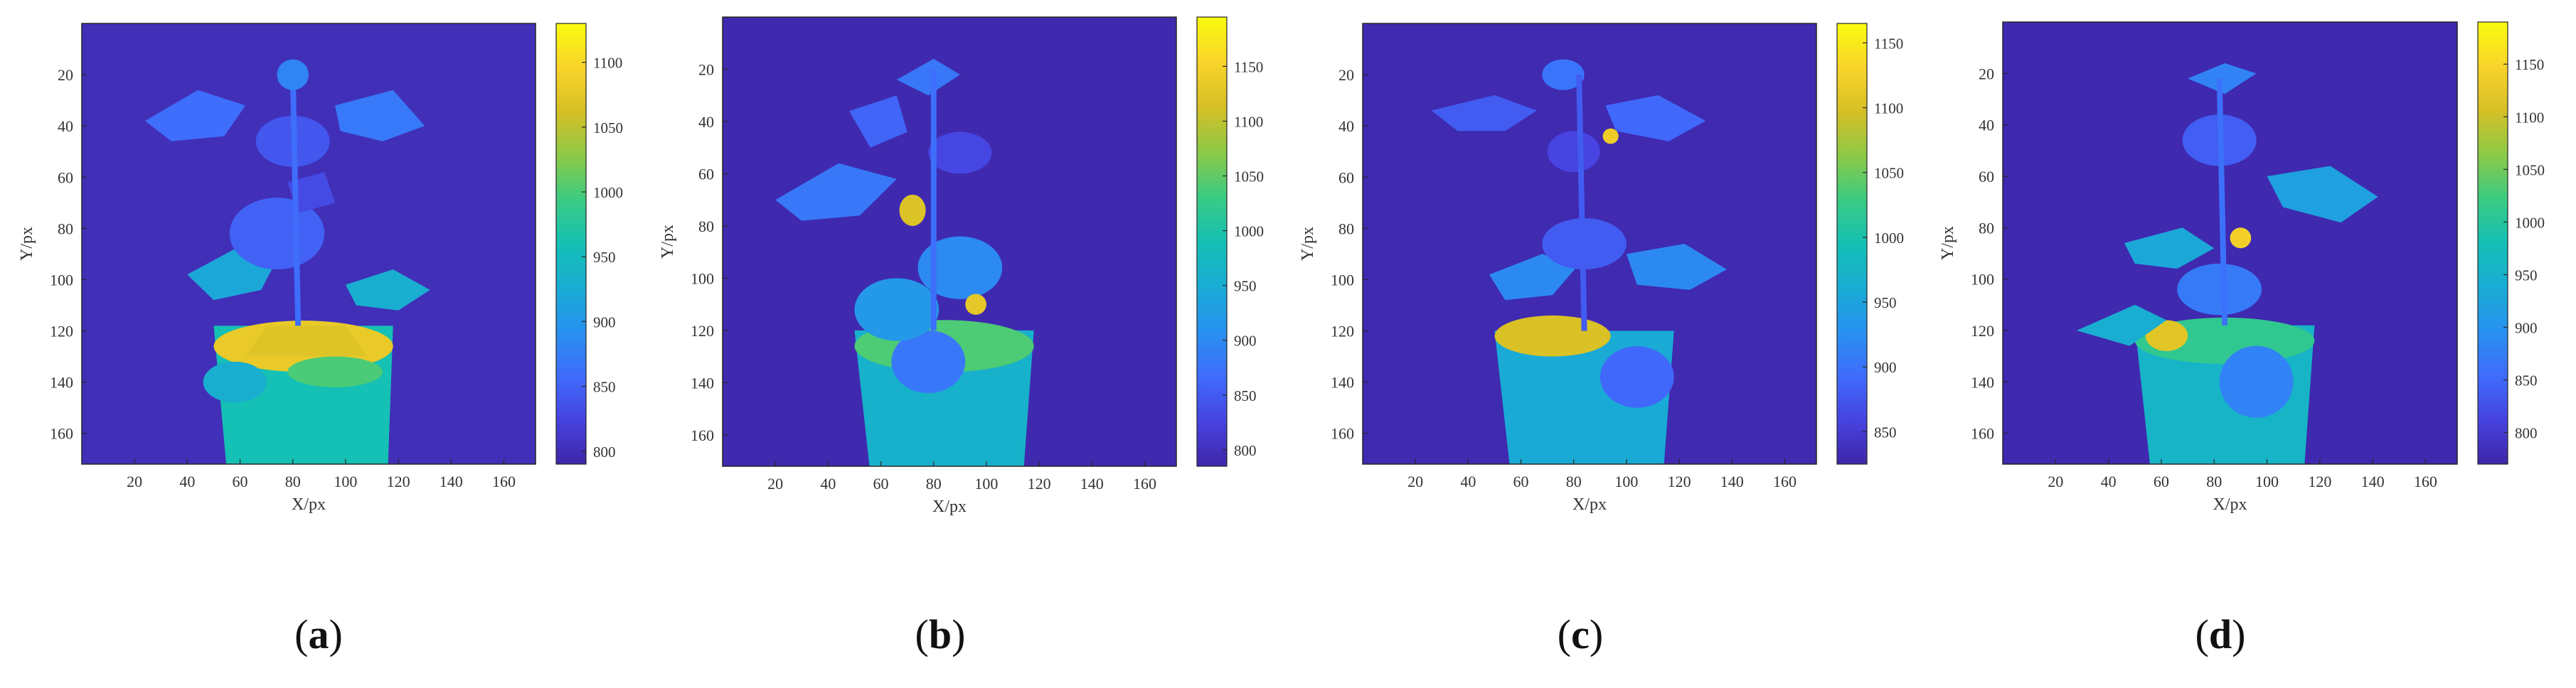 This screenshot has height=688, width=2576. What do you see at coordinates (1982, 382) in the screenshot?
I see `y-tick-label: 140` at bounding box center [1982, 382].